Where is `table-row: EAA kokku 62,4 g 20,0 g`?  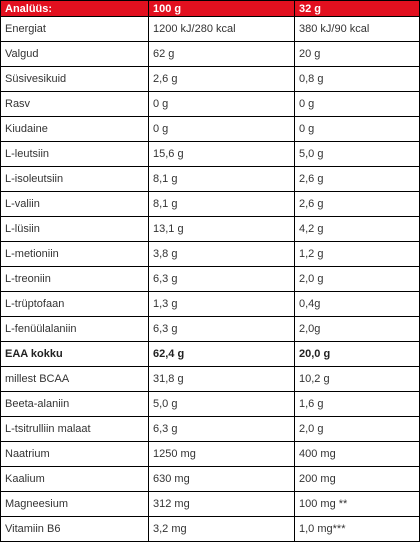 table-row: EAA kokku 62,4 g 20,0 g is located at coordinates (210, 354).